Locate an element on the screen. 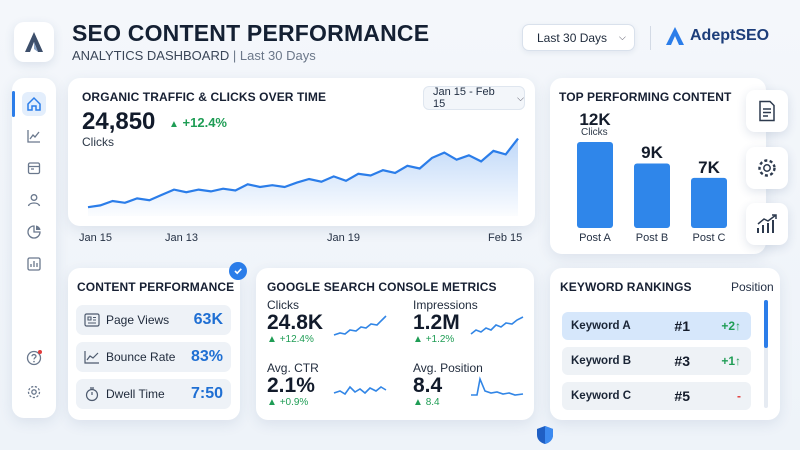 The height and width of the screenshot is (450, 800). sidebar is located at coordinates (34, 248).